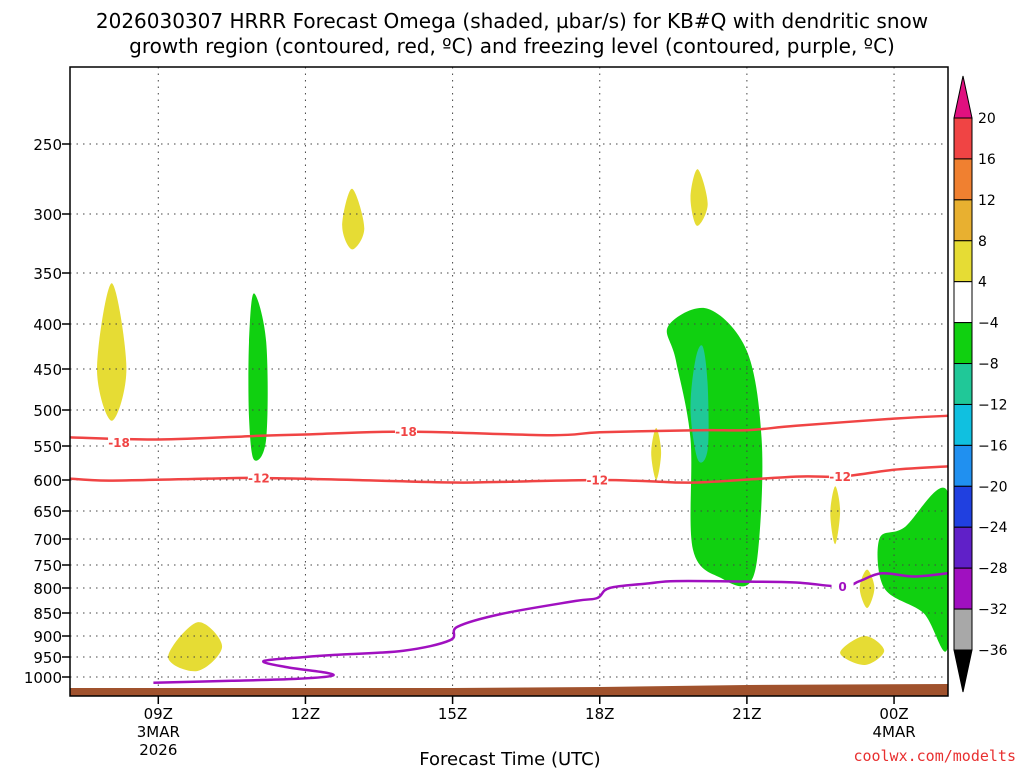  What do you see at coordinates (862, 650) in the screenshot?
I see `omega-positive-2330z-low` at bounding box center [862, 650].